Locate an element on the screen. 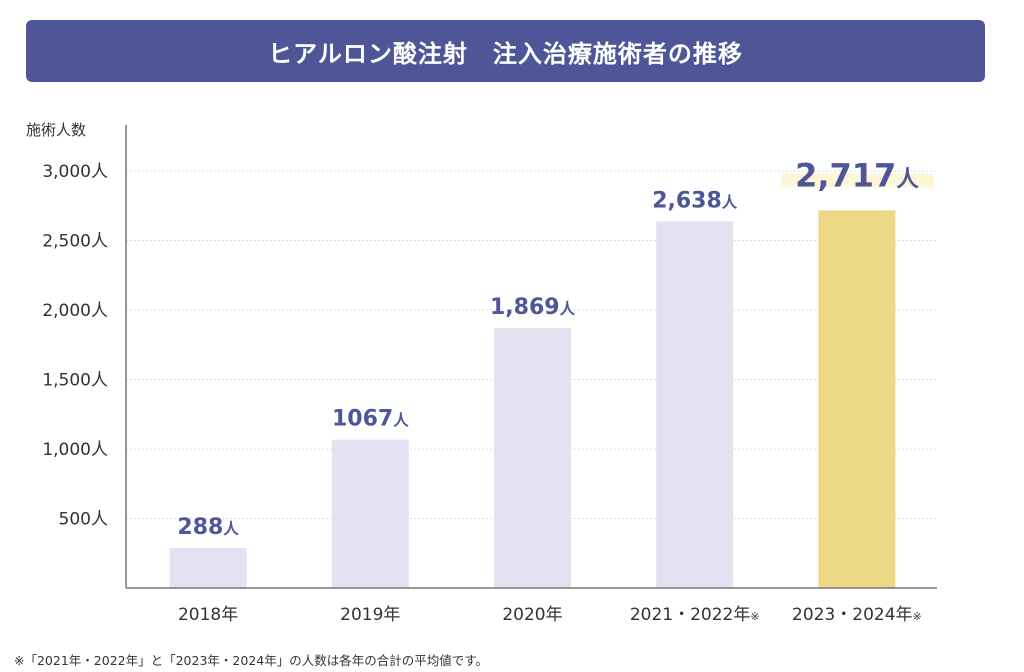 The width and height of the screenshot is (1024, 672). data-label-value: 288 is located at coordinates (200, 527).